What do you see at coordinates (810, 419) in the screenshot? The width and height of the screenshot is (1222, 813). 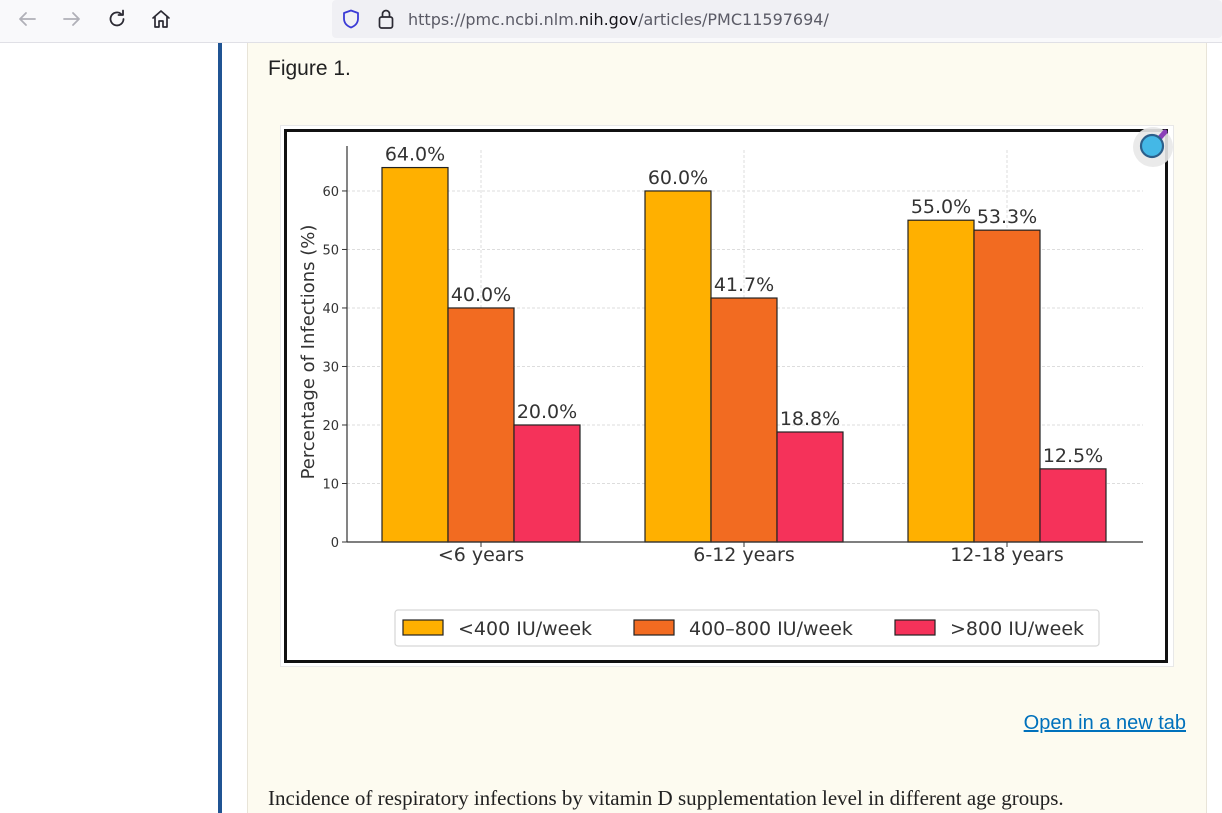 I see `data-label: 18.8%` at bounding box center [810, 419].